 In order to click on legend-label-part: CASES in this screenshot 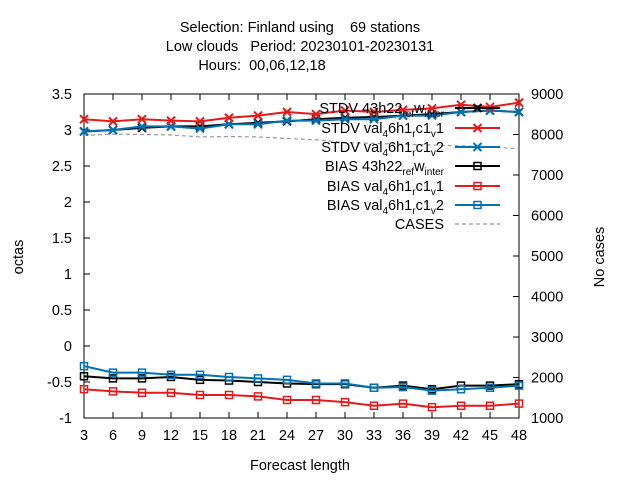, I will do `click(419, 225)`.